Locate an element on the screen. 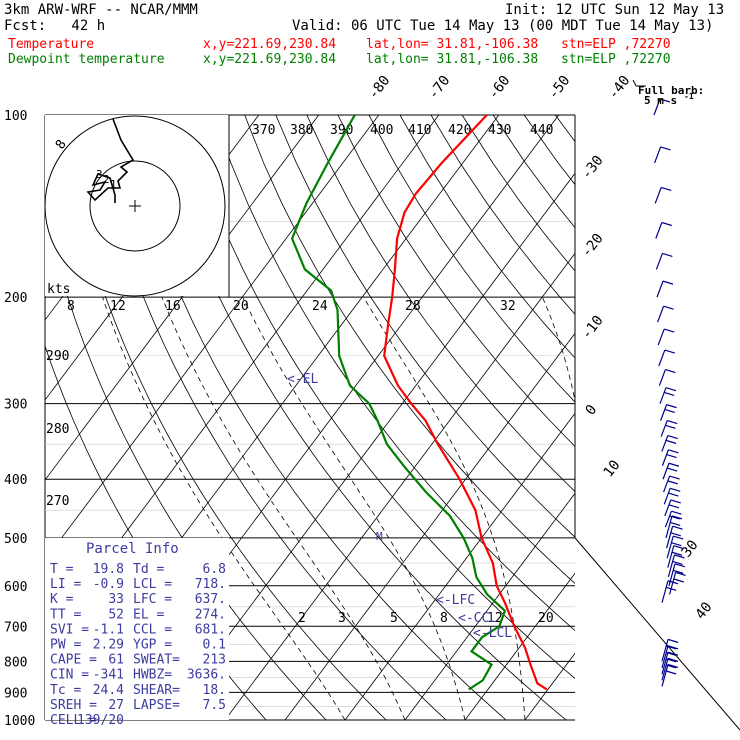 Image resolution: width=740 pixels, height=740 pixels. parcel-key: PW = is located at coordinates (65, 645).